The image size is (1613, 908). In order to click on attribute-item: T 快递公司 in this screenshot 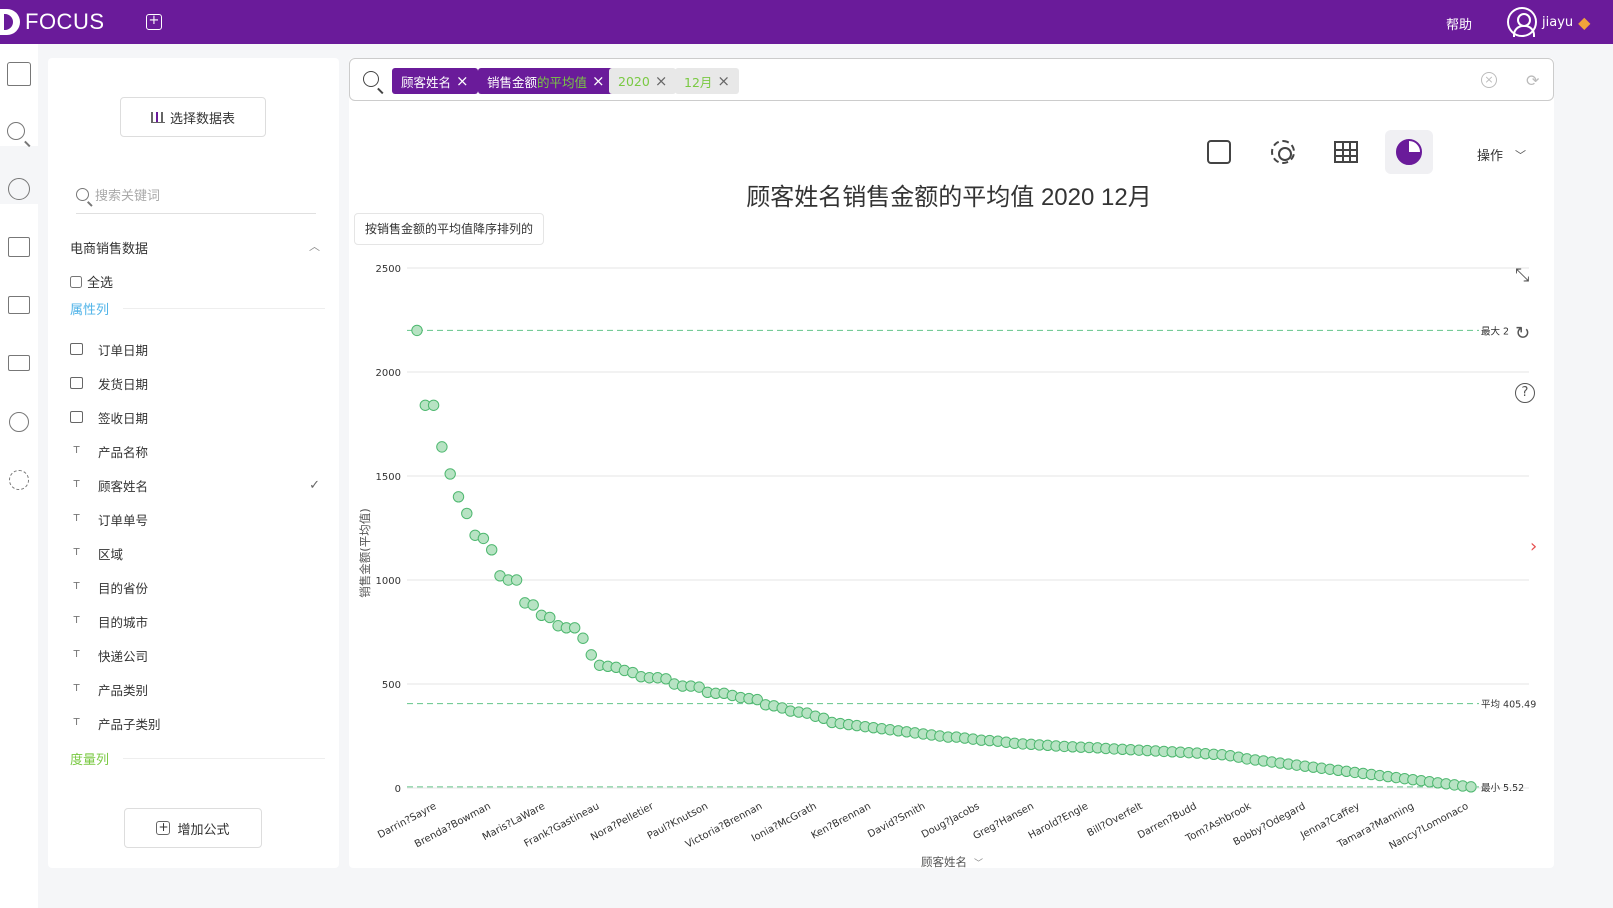, I will do `click(195, 655)`.